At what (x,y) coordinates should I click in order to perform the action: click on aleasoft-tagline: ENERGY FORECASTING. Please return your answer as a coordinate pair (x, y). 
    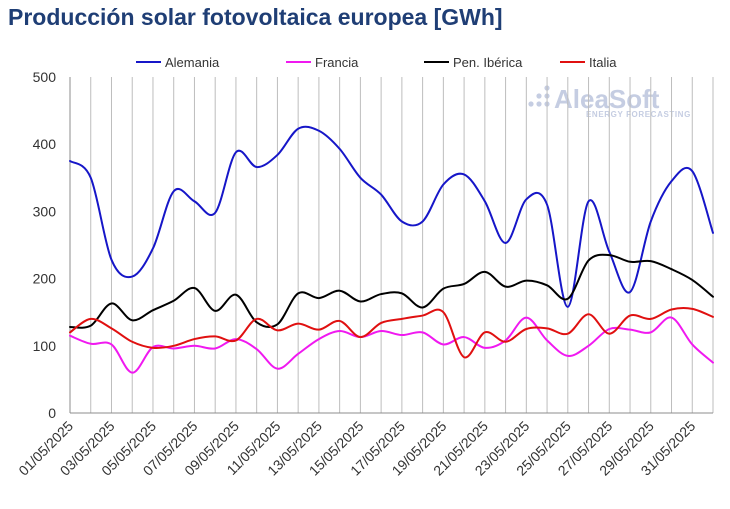
    Looking at the image, I should click on (638, 114).